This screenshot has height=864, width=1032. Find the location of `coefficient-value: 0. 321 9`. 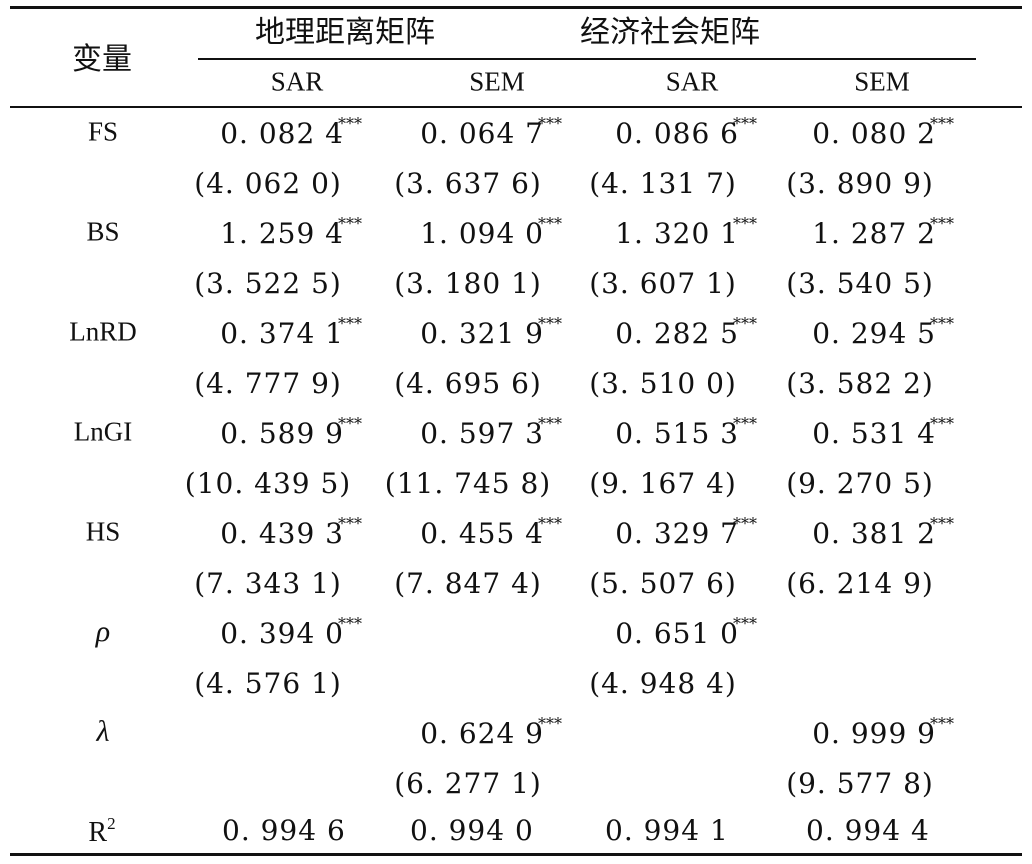

coefficient-value: 0. 321 9 is located at coordinates (482, 333).